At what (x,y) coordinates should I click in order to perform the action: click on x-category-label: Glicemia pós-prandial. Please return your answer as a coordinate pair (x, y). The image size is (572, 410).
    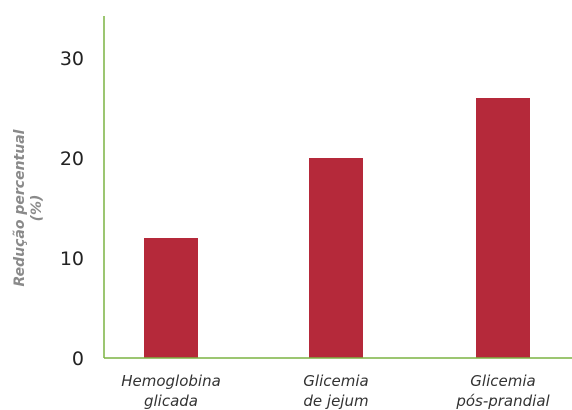
    Looking at the image, I should click on (502, 391).